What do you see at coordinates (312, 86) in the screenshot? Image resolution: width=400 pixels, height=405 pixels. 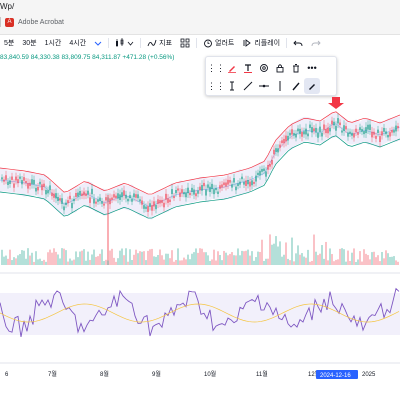 I see `highlighter-icon` at bounding box center [312, 86].